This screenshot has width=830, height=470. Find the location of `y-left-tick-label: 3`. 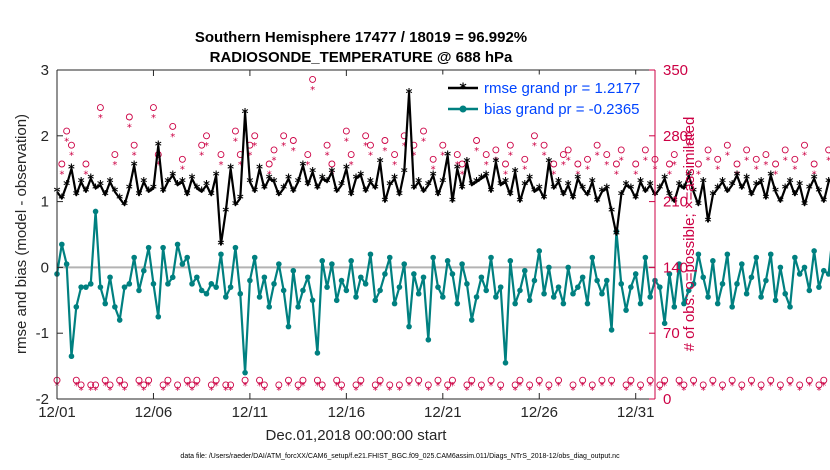

y-left-tick-label: 3 is located at coordinates (45, 70).